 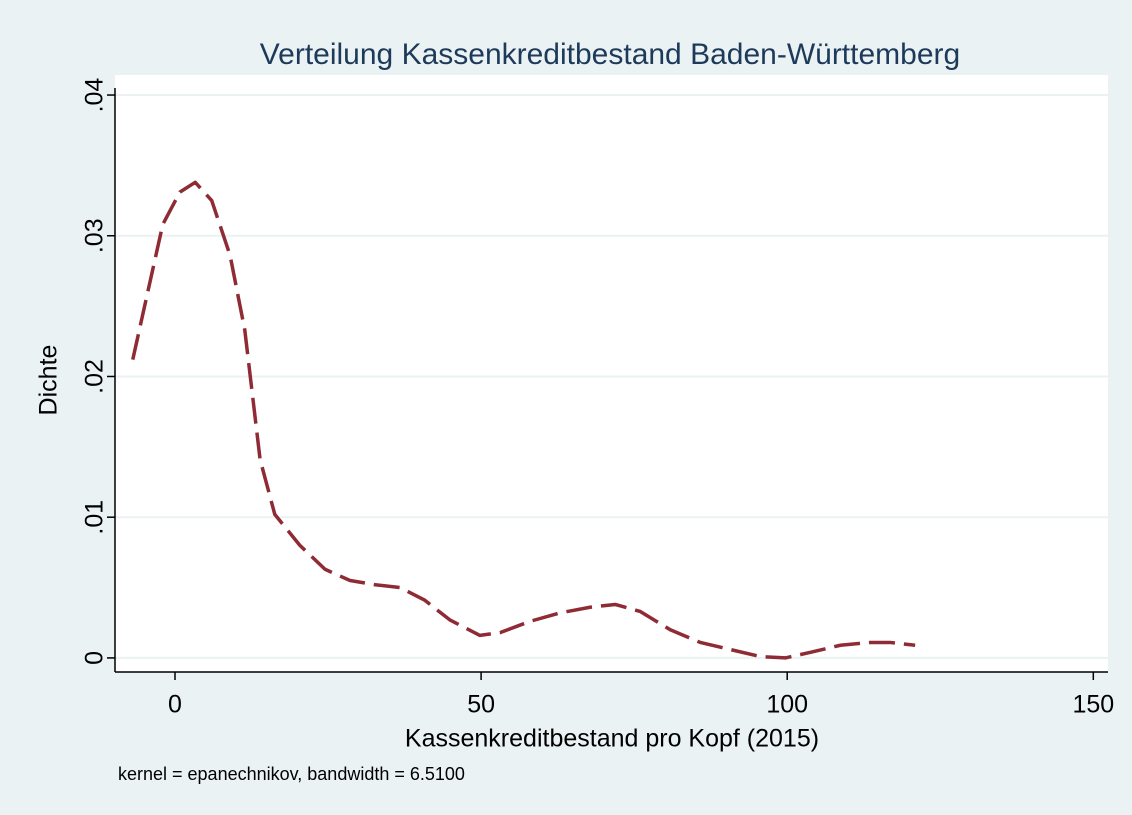 What do you see at coordinates (95, 517) in the screenshot?
I see `y-tick-label: .01` at bounding box center [95, 517].